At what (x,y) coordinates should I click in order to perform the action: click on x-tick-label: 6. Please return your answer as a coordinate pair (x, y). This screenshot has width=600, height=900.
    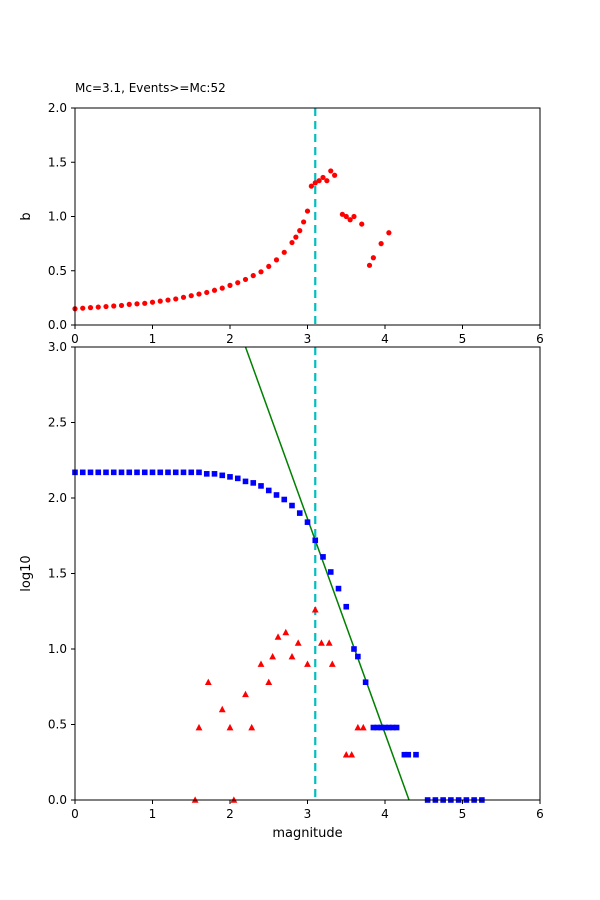
    Looking at the image, I should click on (540, 814).